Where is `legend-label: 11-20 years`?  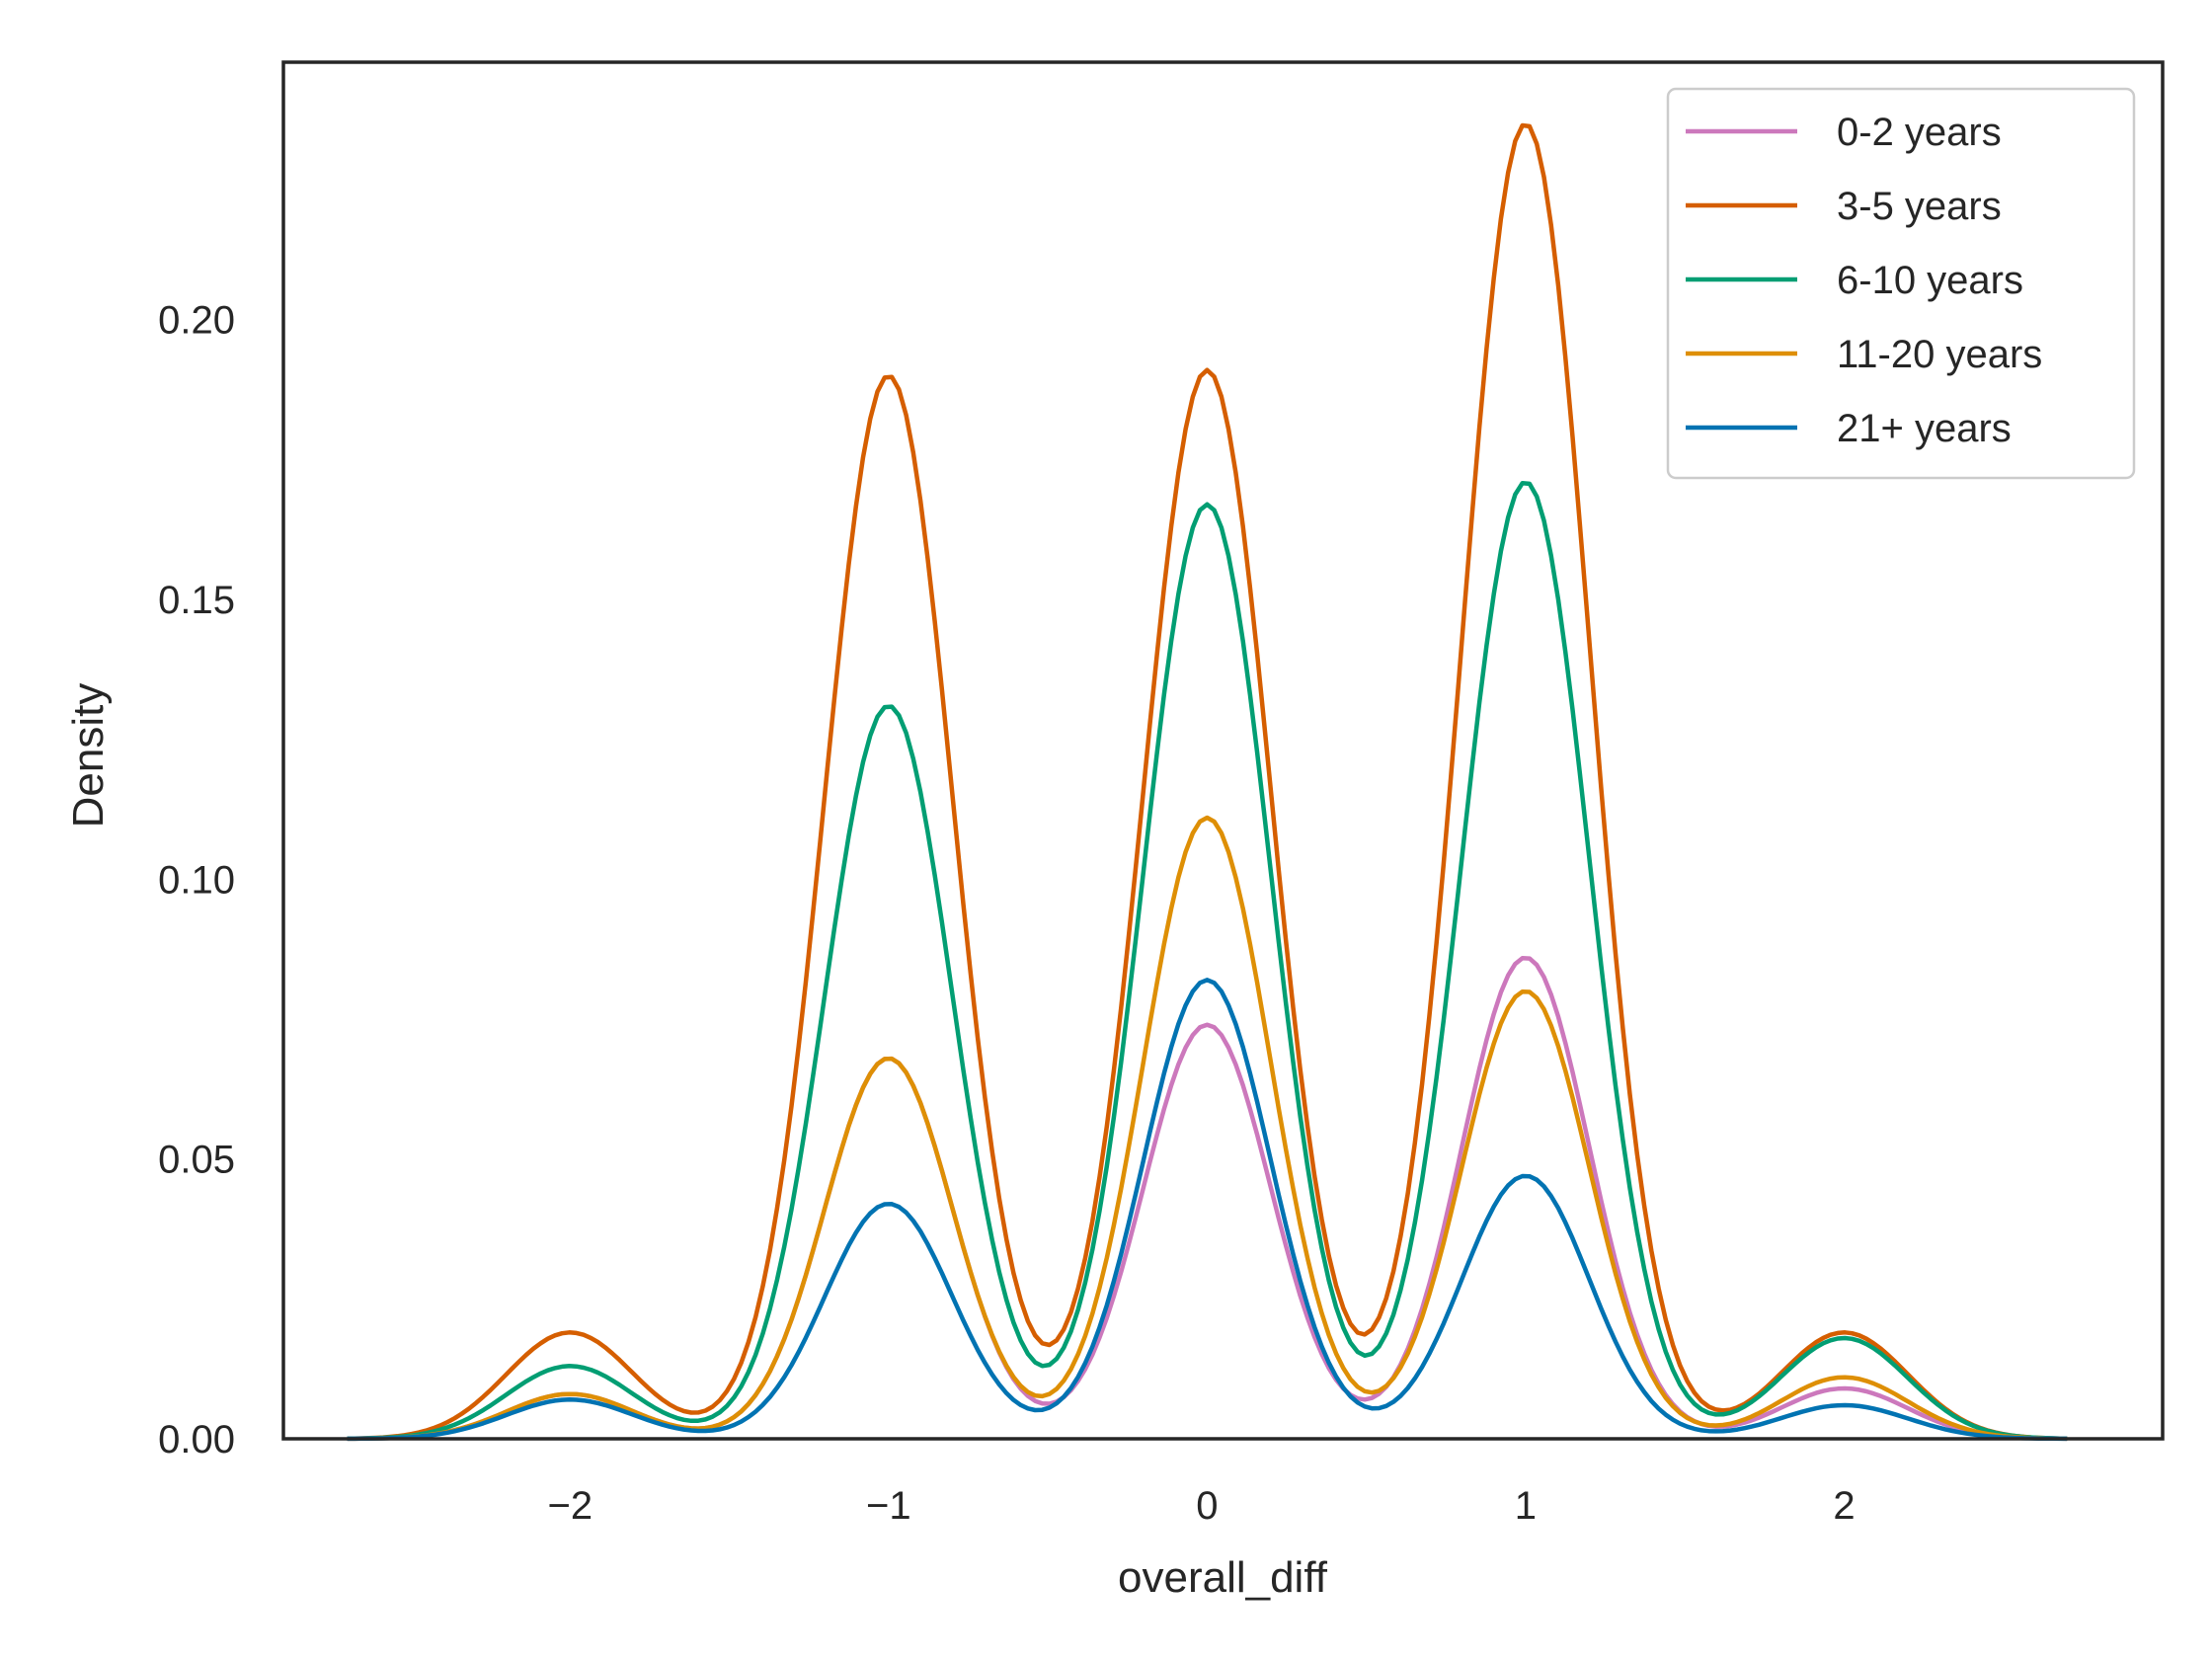 legend-label: 11-20 years is located at coordinates (1940, 355).